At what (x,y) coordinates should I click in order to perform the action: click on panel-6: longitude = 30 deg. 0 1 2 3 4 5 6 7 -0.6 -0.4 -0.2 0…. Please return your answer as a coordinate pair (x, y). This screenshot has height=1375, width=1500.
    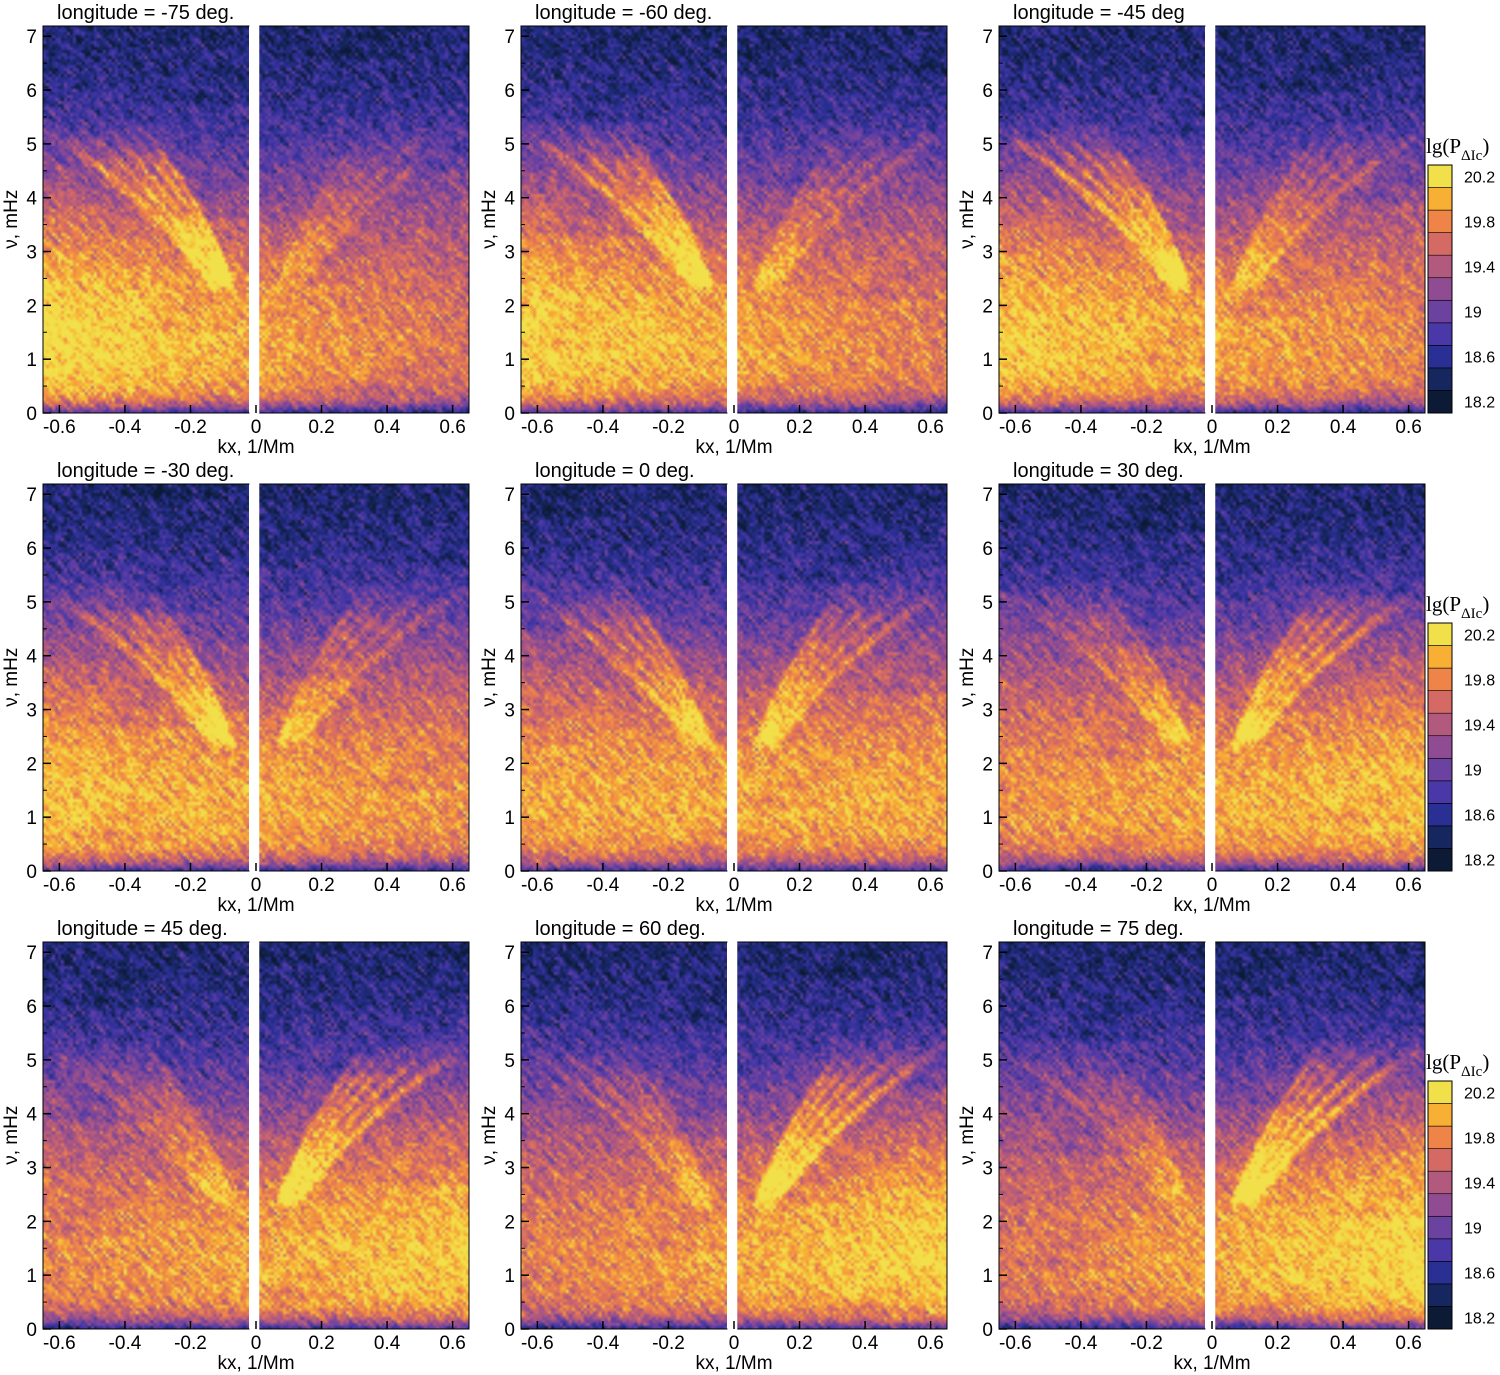
    Looking at the image, I should click on (1191, 688).